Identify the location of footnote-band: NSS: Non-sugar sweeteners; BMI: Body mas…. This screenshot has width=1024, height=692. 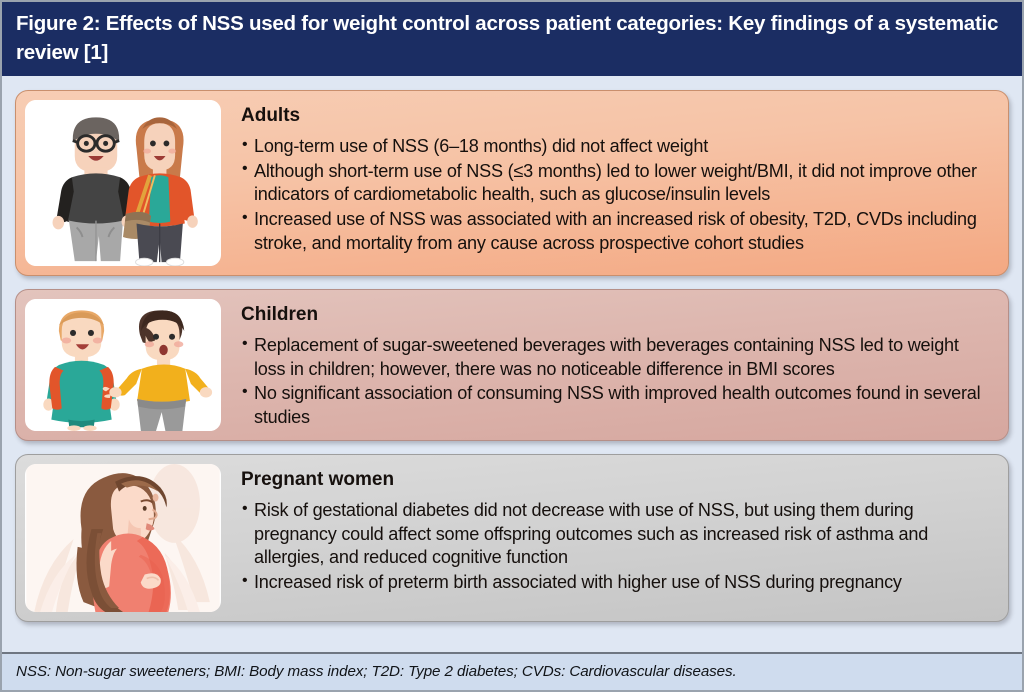
(512, 670).